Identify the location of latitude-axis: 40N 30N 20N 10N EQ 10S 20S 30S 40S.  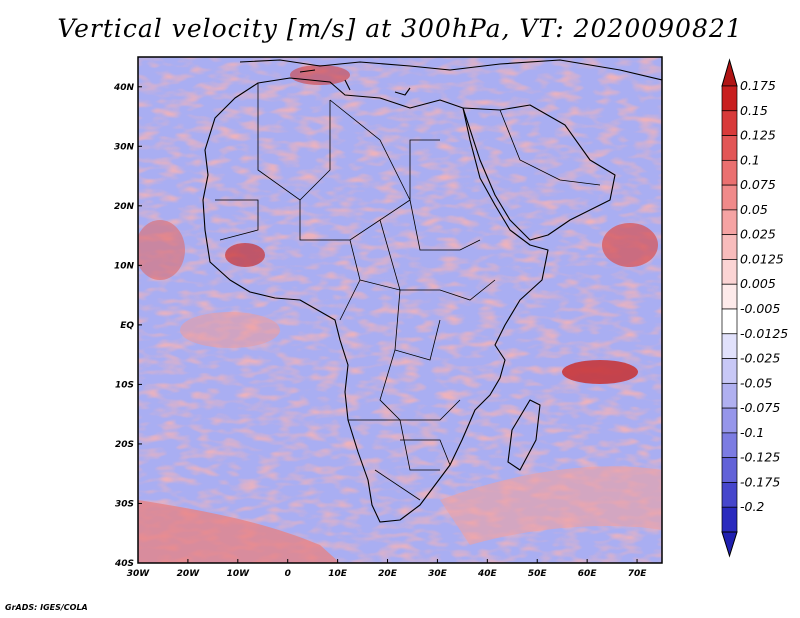
(127, 326).